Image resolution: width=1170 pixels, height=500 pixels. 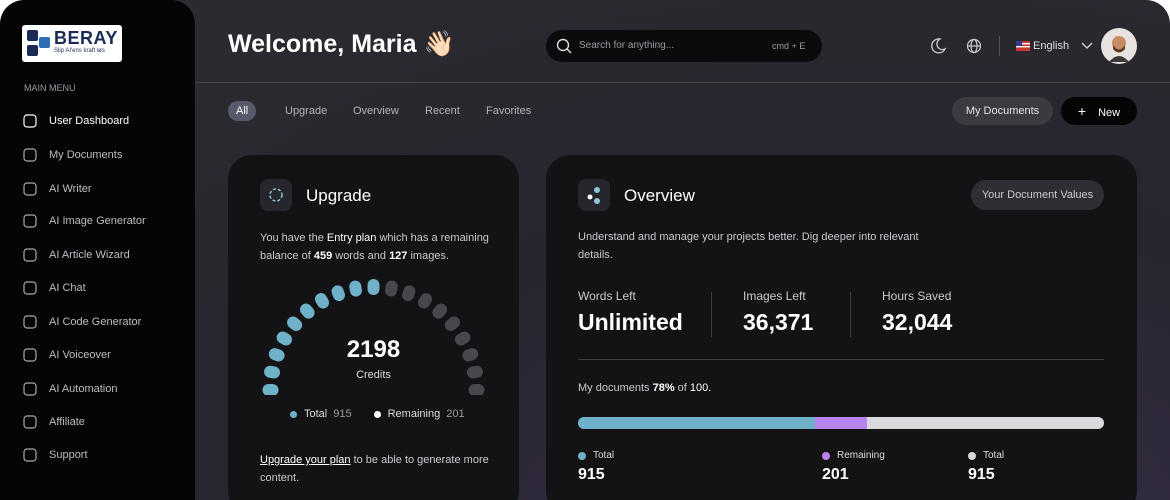 What do you see at coordinates (305, 460) in the screenshot?
I see `upgrade-link: Upgrade your plan` at bounding box center [305, 460].